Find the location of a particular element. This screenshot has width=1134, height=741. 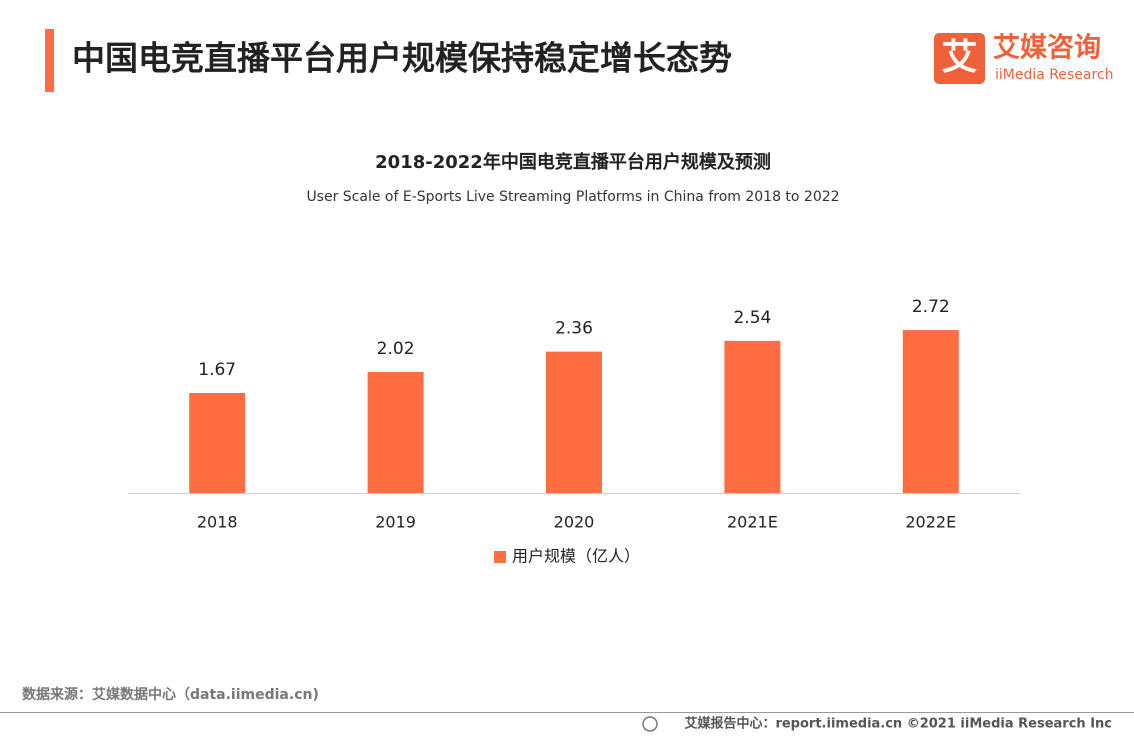

value-label: 2.54 is located at coordinates (752, 318).